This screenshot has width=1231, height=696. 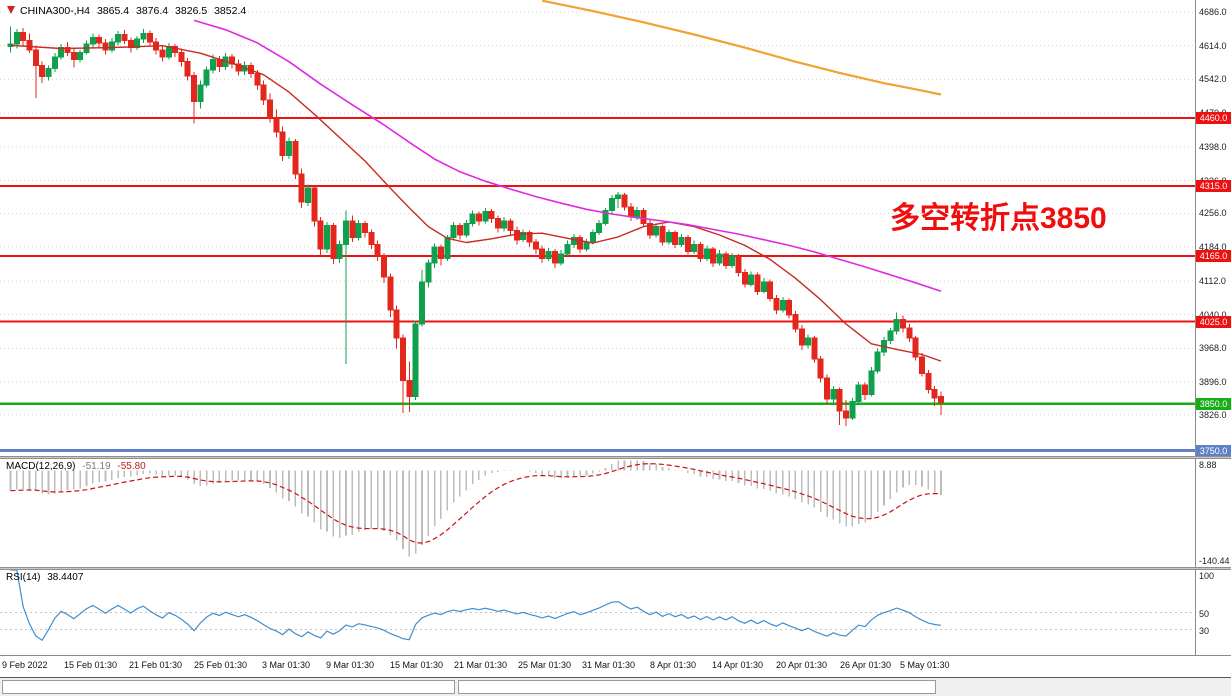 What do you see at coordinates (1213, 247) in the screenshot?
I see `price-tick-label: 4184.0` at bounding box center [1213, 247].